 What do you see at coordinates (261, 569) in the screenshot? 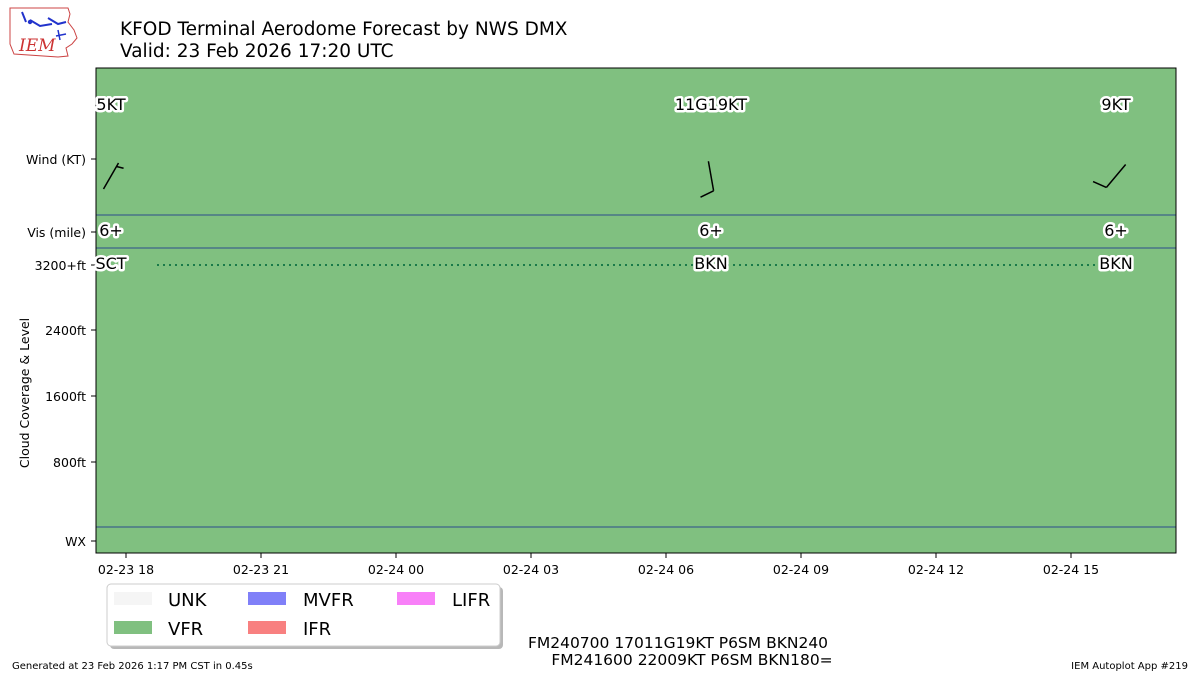
I see `x-tick-label-1: 02-23 21` at bounding box center [261, 569].